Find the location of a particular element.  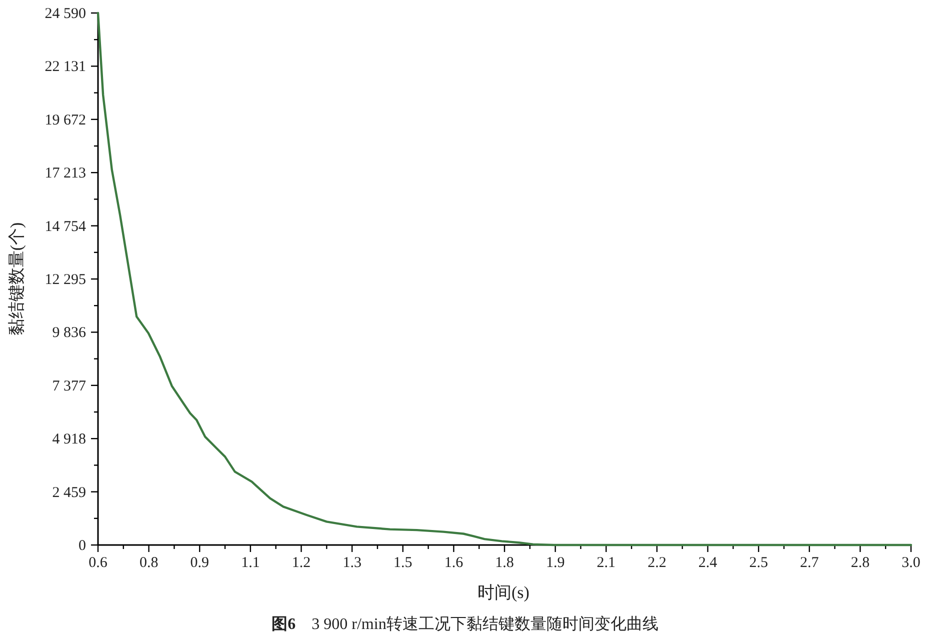

x-tick-label: 0.8 is located at coordinates (148, 563).